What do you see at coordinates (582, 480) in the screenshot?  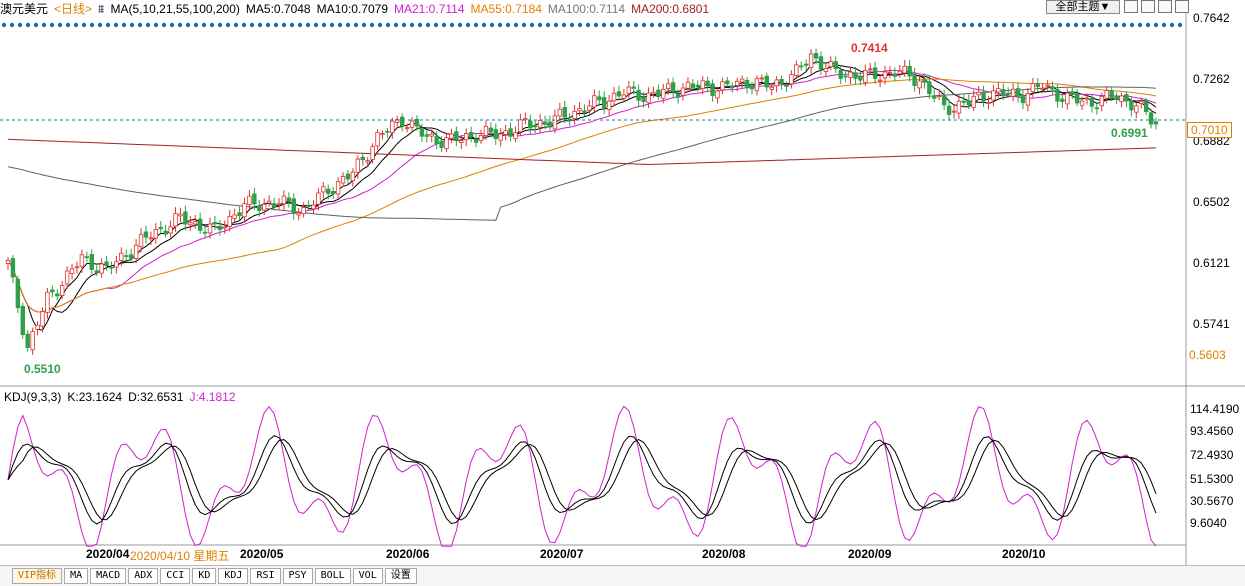 I see `kdj-k-line` at bounding box center [582, 480].